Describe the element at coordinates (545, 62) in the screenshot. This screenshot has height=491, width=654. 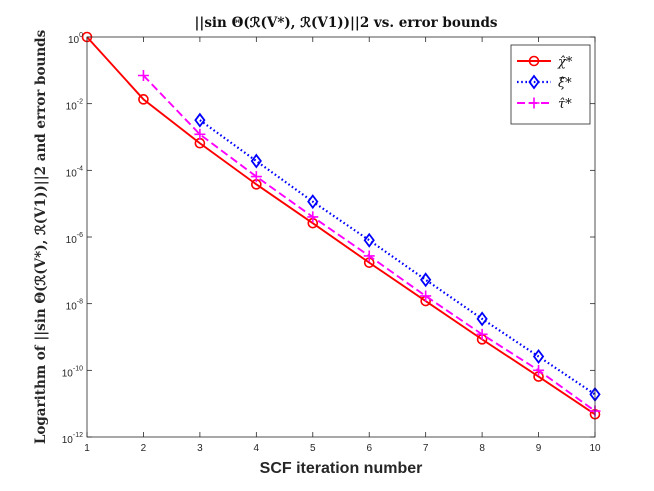
I see `legend-item: χ̂*` at that location.